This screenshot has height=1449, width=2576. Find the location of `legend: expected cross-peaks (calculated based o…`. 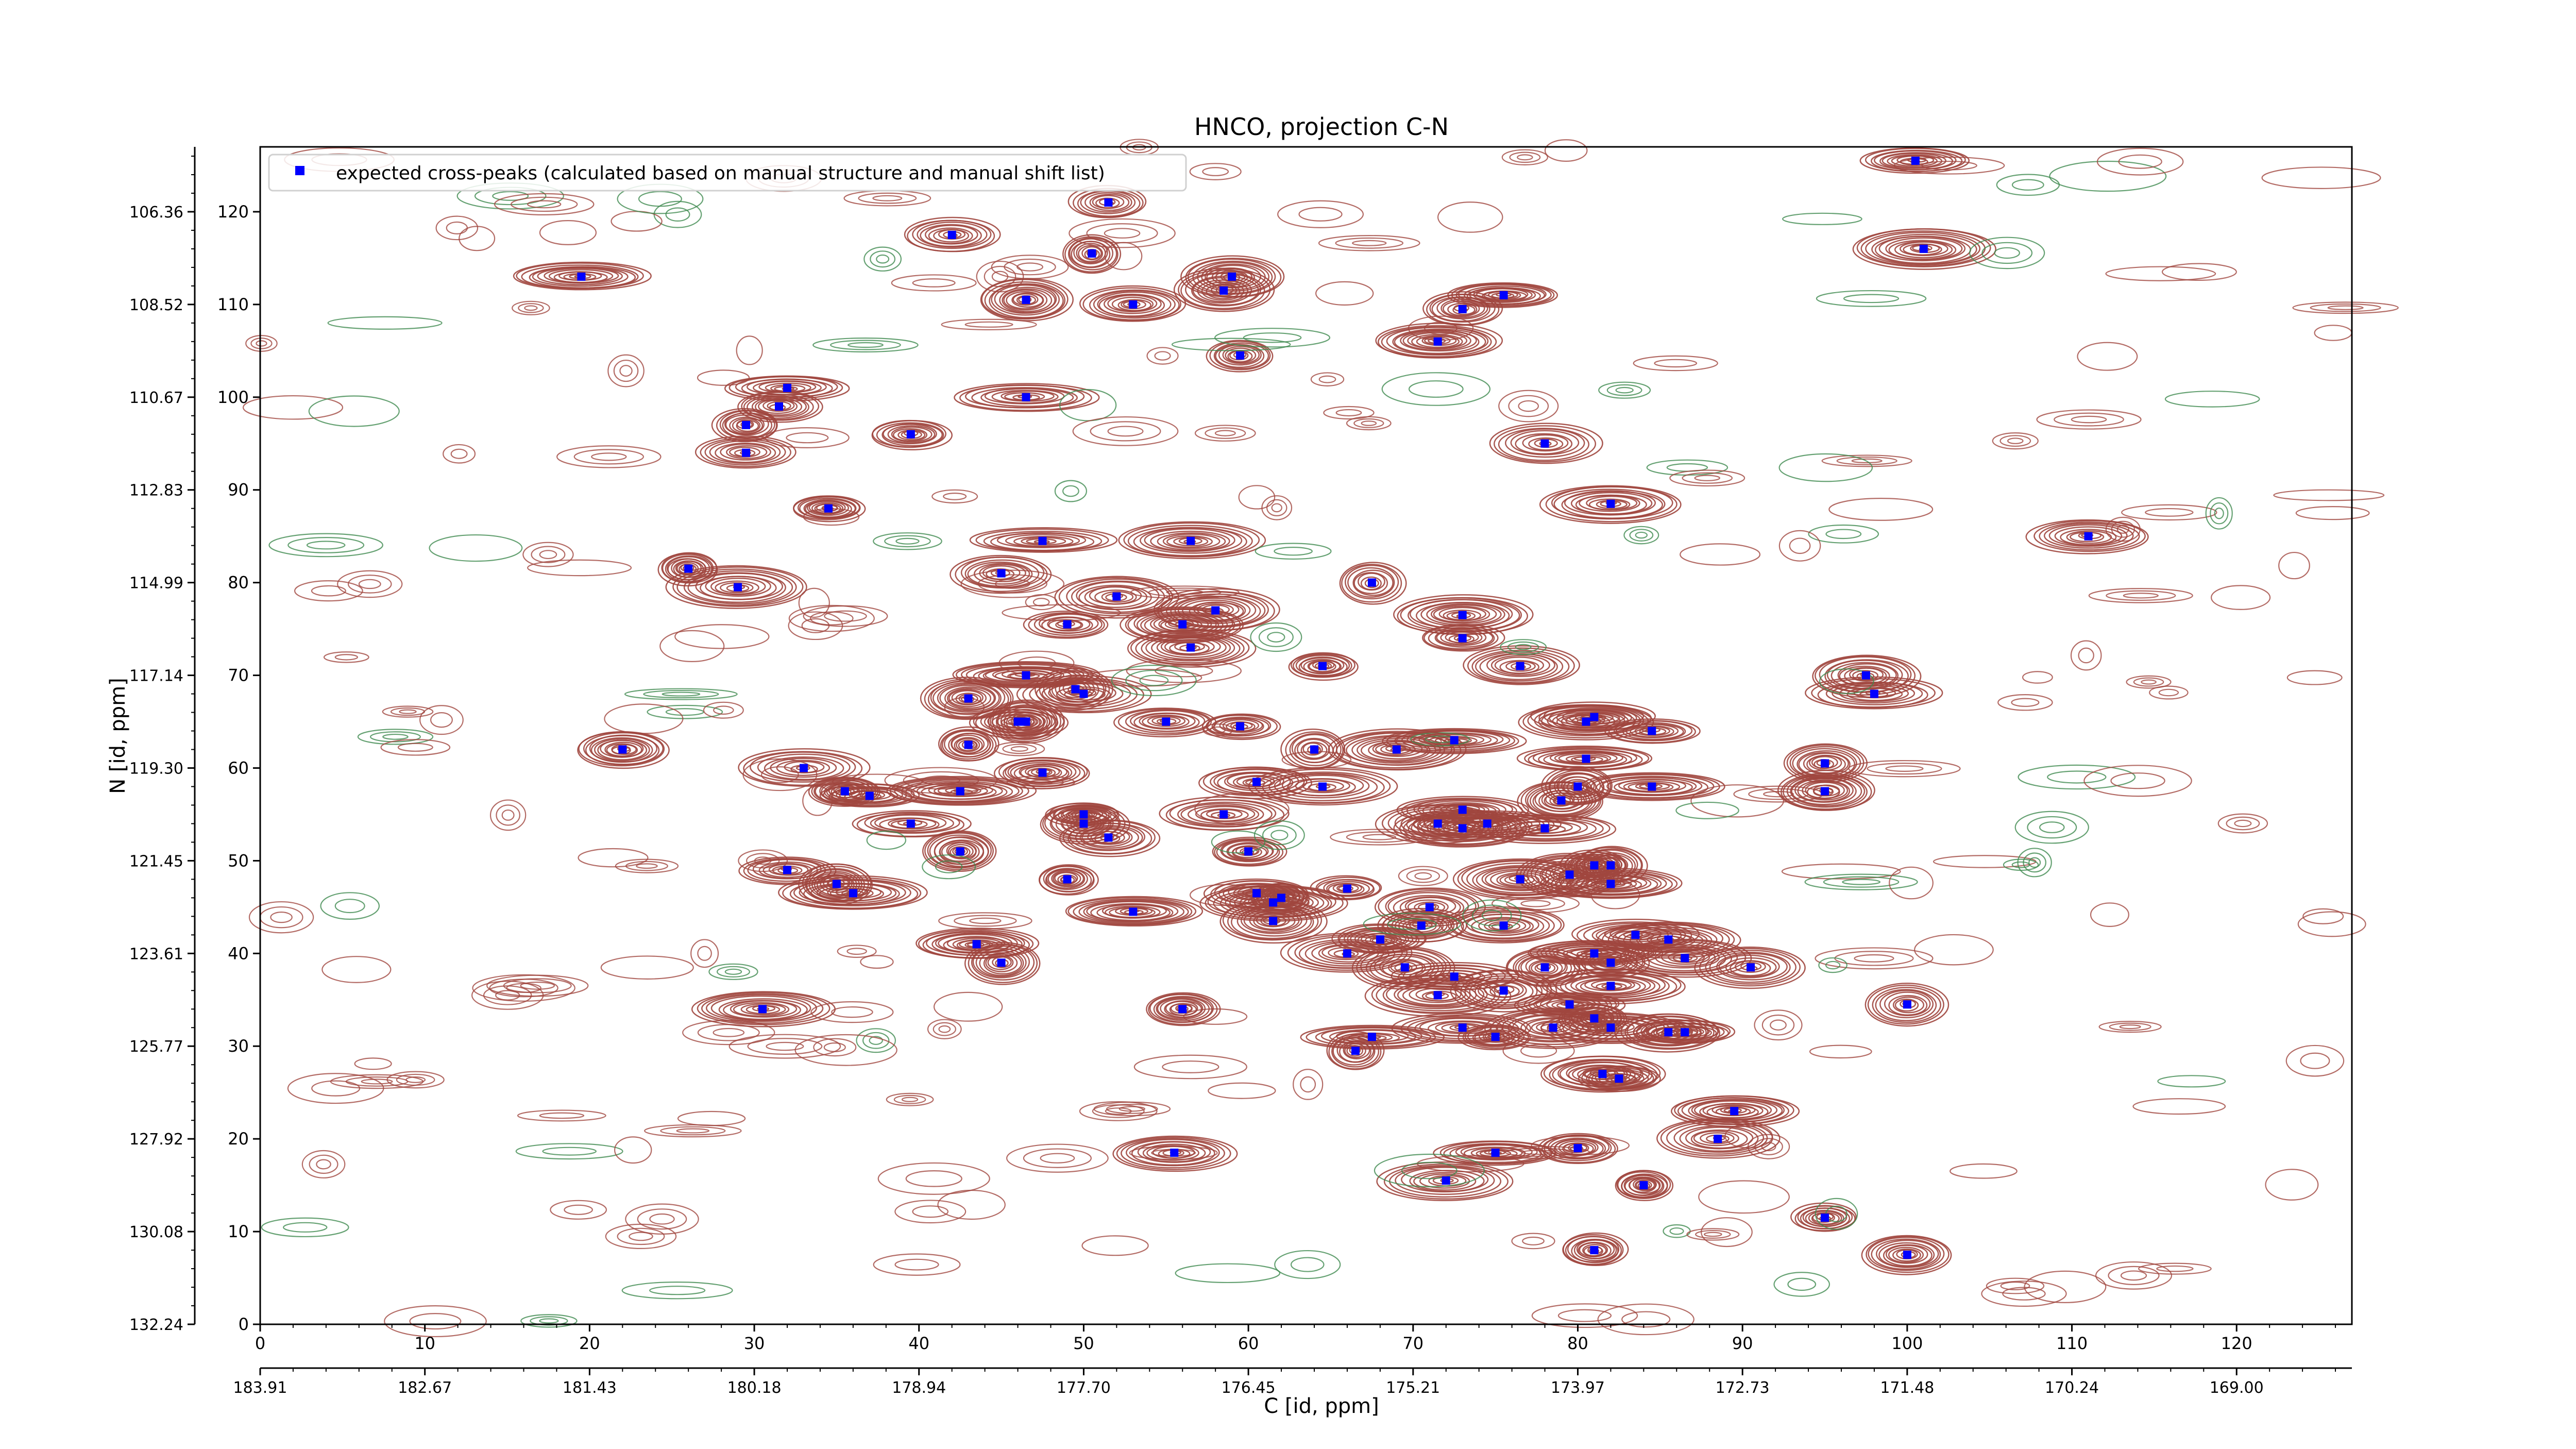

legend: expected cross-peaks (calculated based o… is located at coordinates (728, 173).